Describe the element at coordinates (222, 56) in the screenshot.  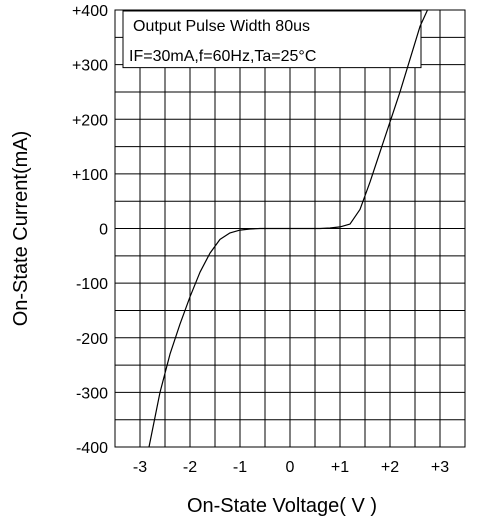
I see `annotation-line-2: IF=30mA,f=60Hz,Ta=25°C` at that location.